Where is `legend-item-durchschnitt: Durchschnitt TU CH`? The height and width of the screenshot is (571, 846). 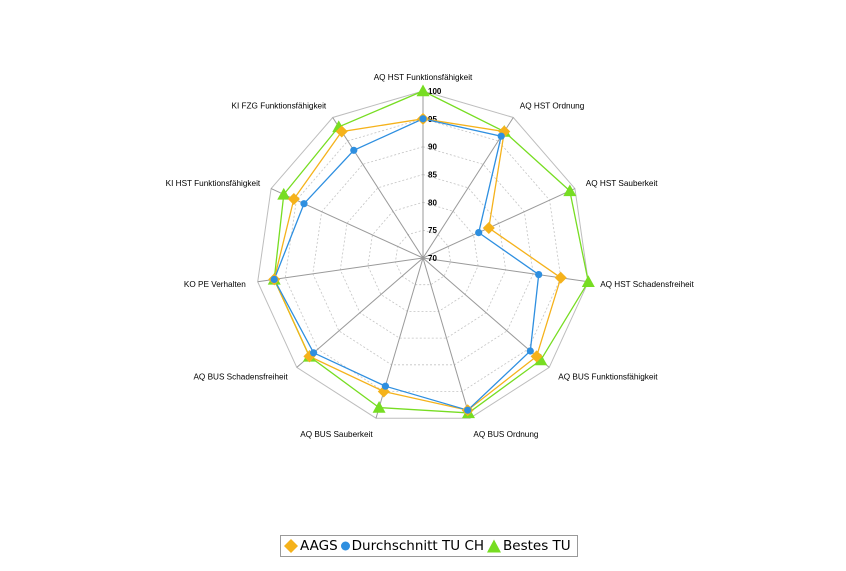 legend-item-durchschnitt: Durchschnitt TU CH is located at coordinates (412, 546).